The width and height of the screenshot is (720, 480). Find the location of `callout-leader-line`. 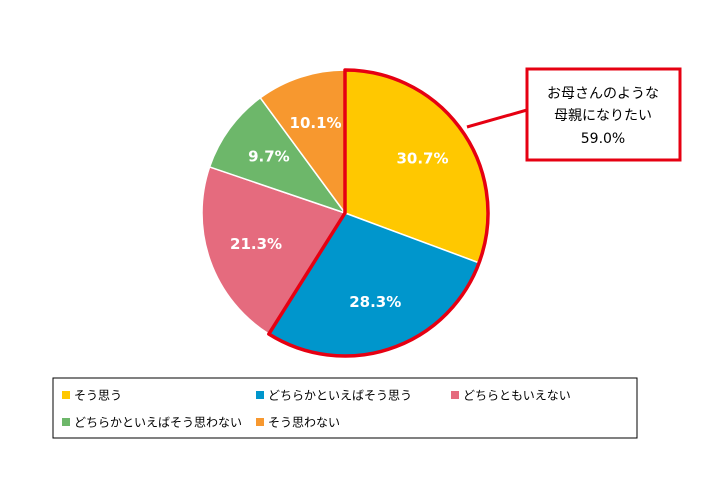

callout-leader-line is located at coordinates (497, 118).